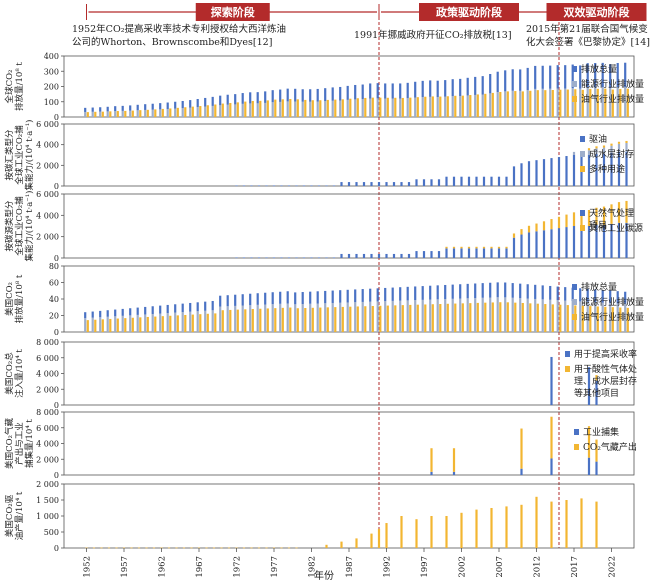 This screenshot has width=650, height=583. What do you see at coordinates (51, 56) in the screenshot?
I see `y-tick-label: 400` at bounding box center [51, 56].